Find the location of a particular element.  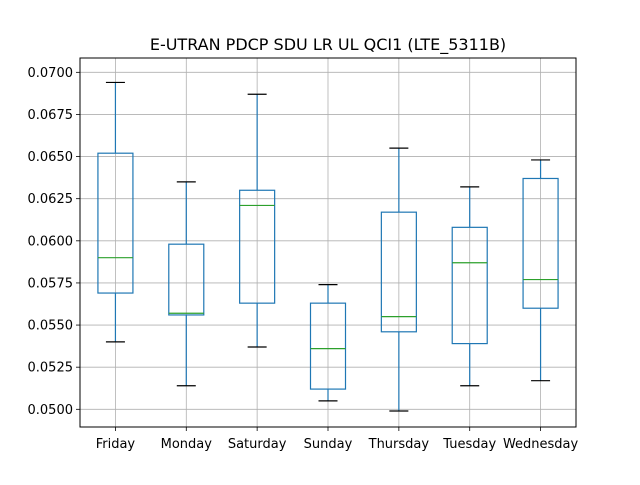

y-tick-label: 0.0500 is located at coordinates (51, 410).